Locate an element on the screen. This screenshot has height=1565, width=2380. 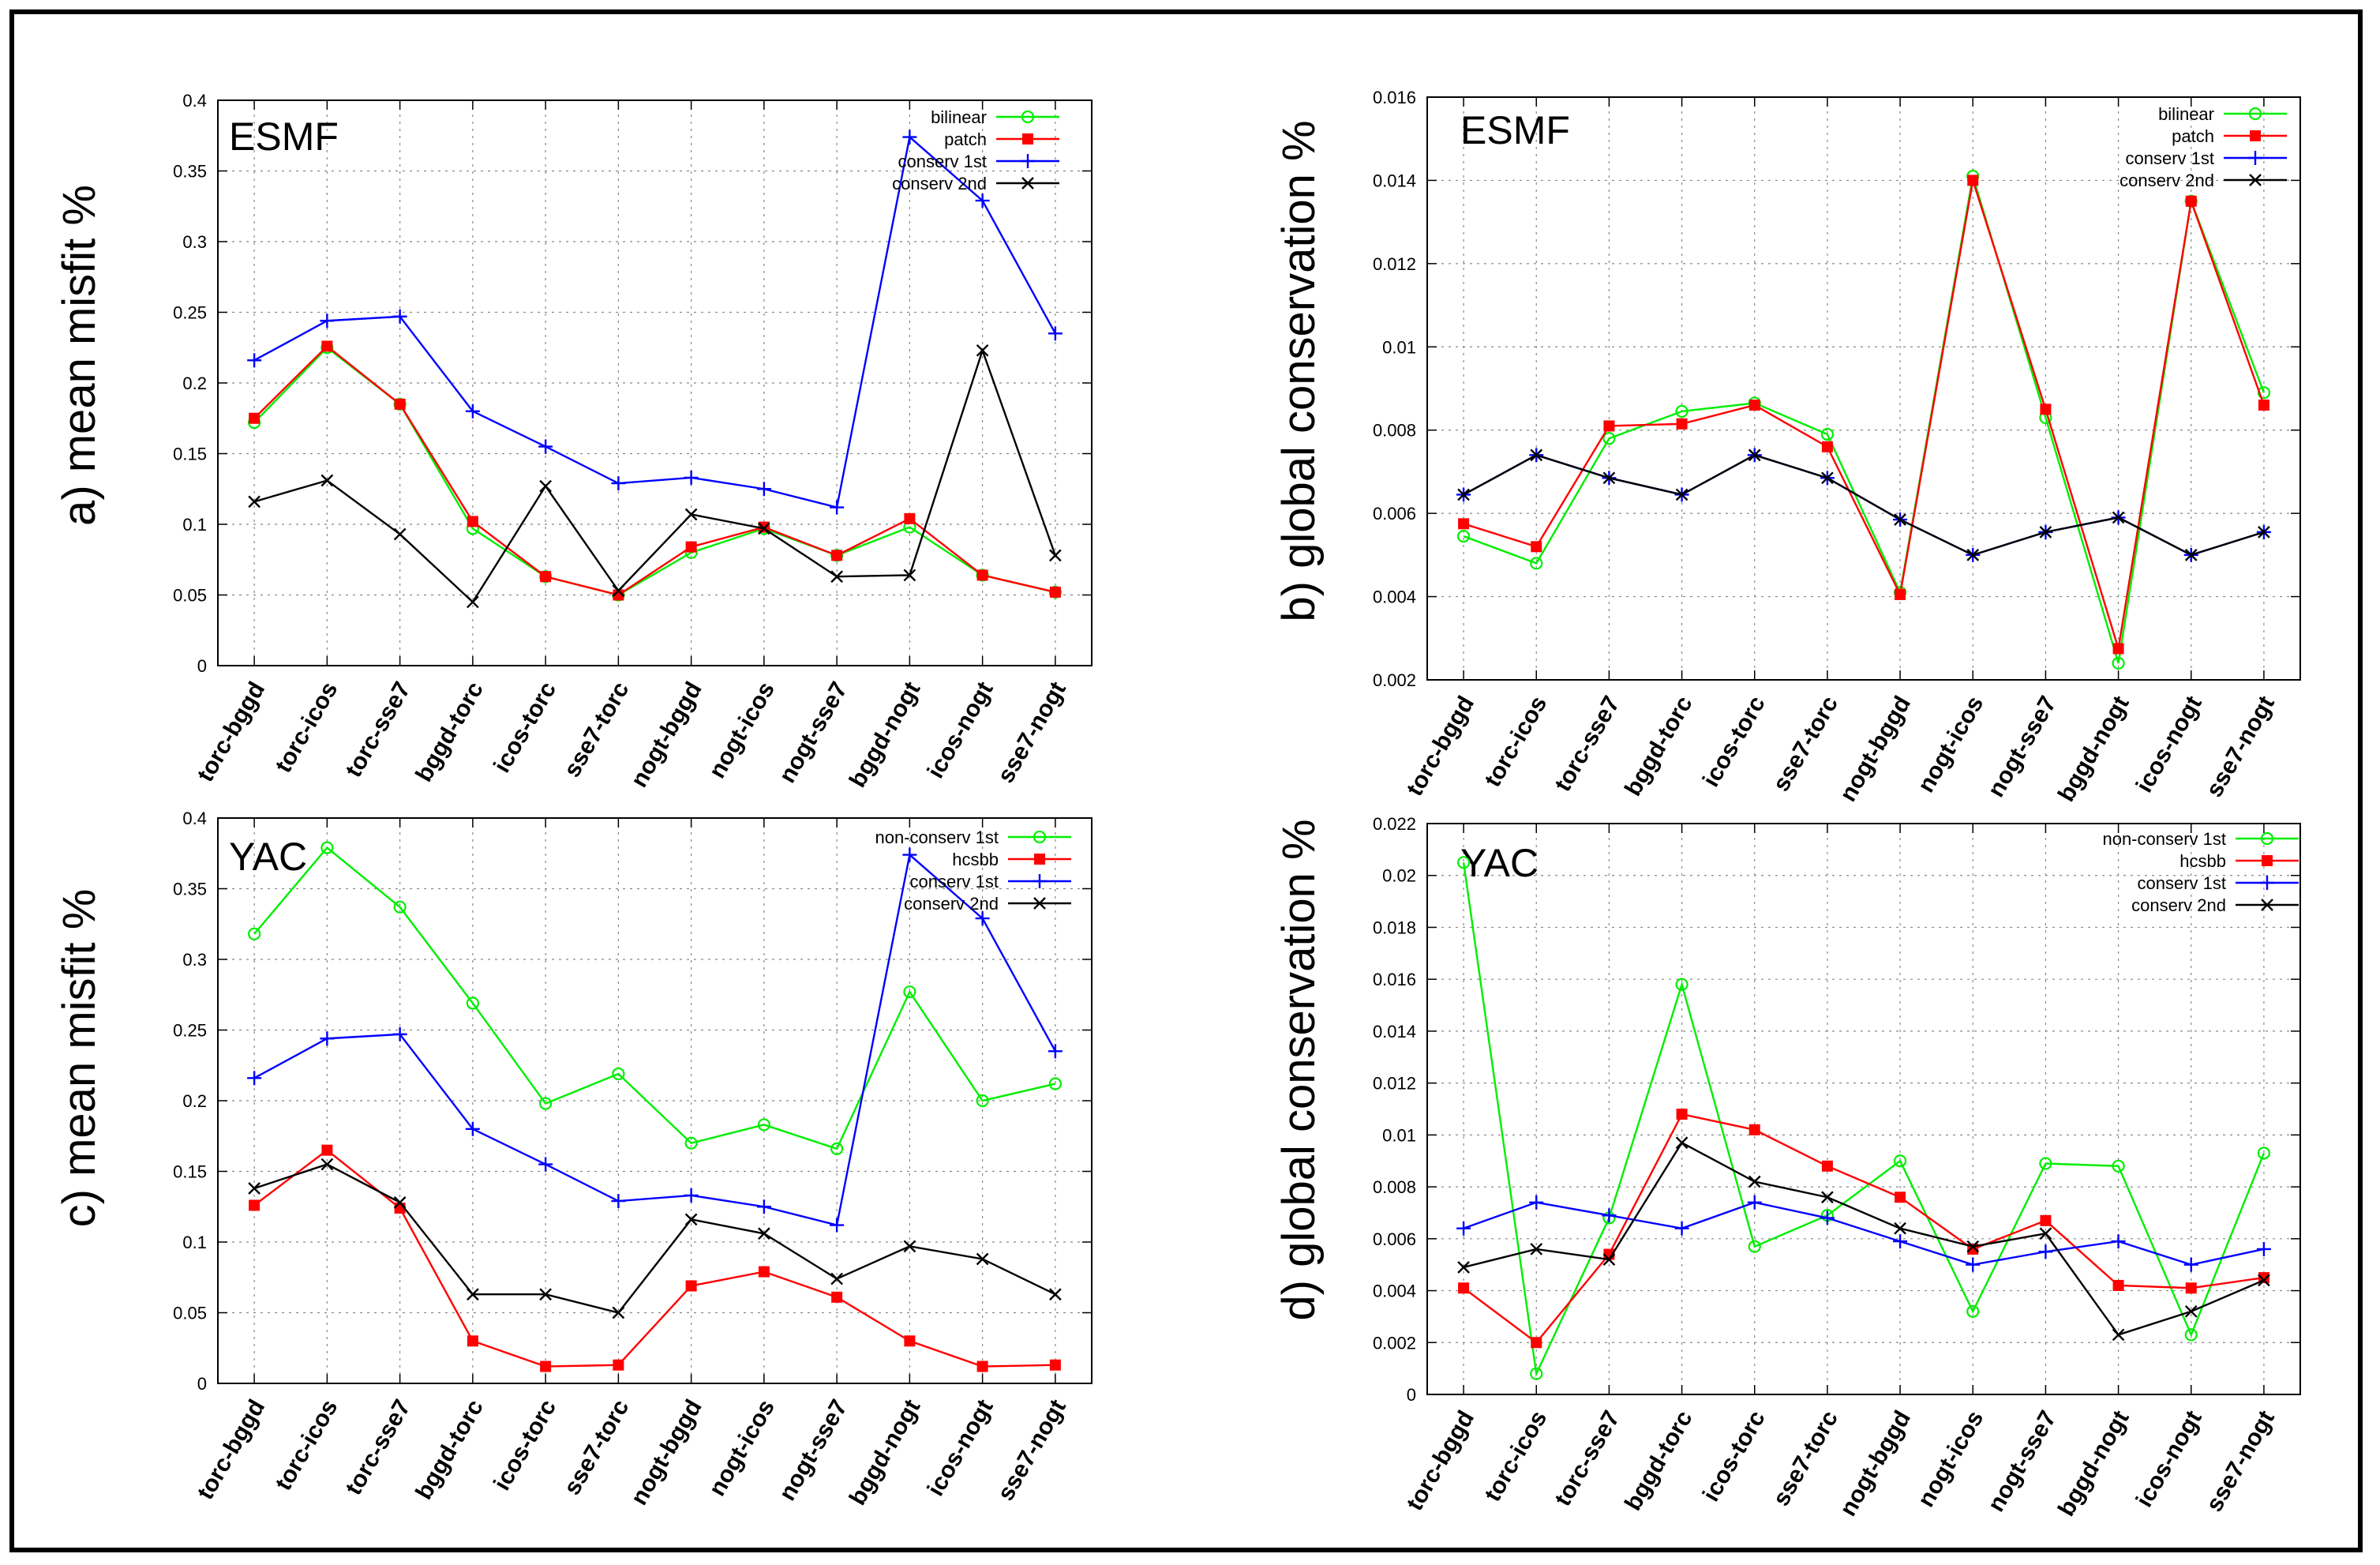
legend-label: bilinear is located at coordinates (959, 117).